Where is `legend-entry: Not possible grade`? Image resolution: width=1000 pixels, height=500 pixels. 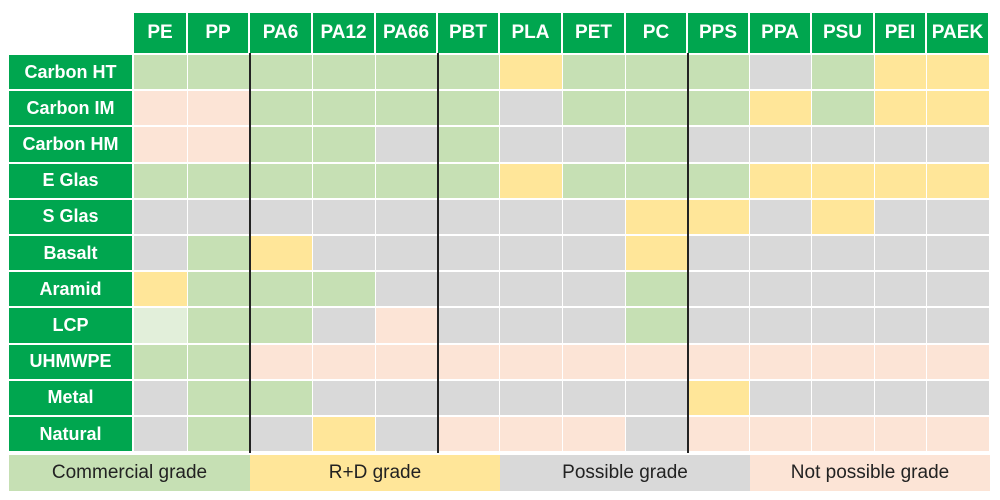 legend-entry: Not possible grade is located at coordinates (870, 473).